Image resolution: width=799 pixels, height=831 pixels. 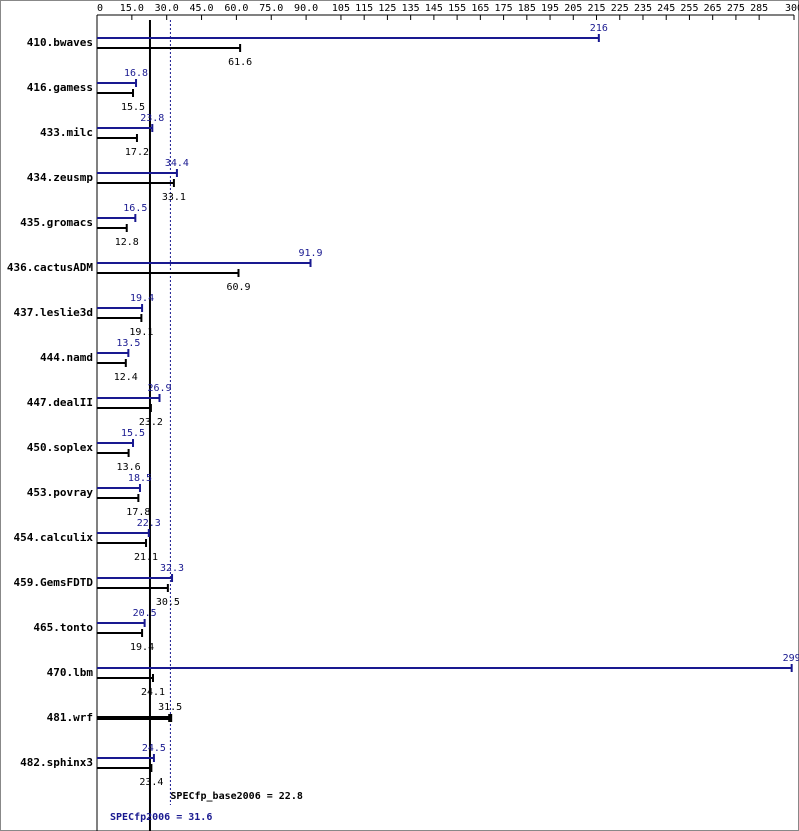 I want to click on x-tick-label: 265, so click(x=713, y=8).